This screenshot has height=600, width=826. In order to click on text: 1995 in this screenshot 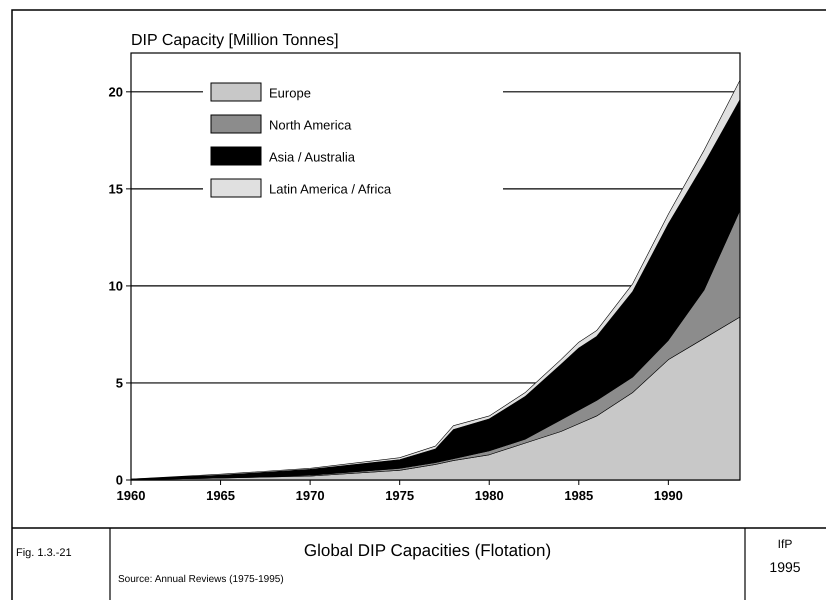, I will do `click(785, 567)`.